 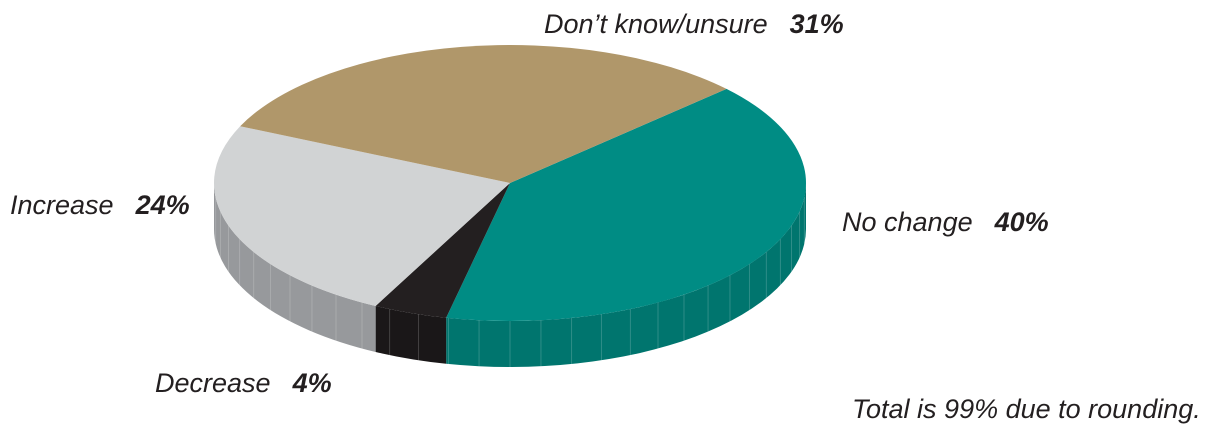 What do you see at coordinates (411, 334) in the screenshot?
I see `pie-side-decrease` at bounding box center [411, 334].